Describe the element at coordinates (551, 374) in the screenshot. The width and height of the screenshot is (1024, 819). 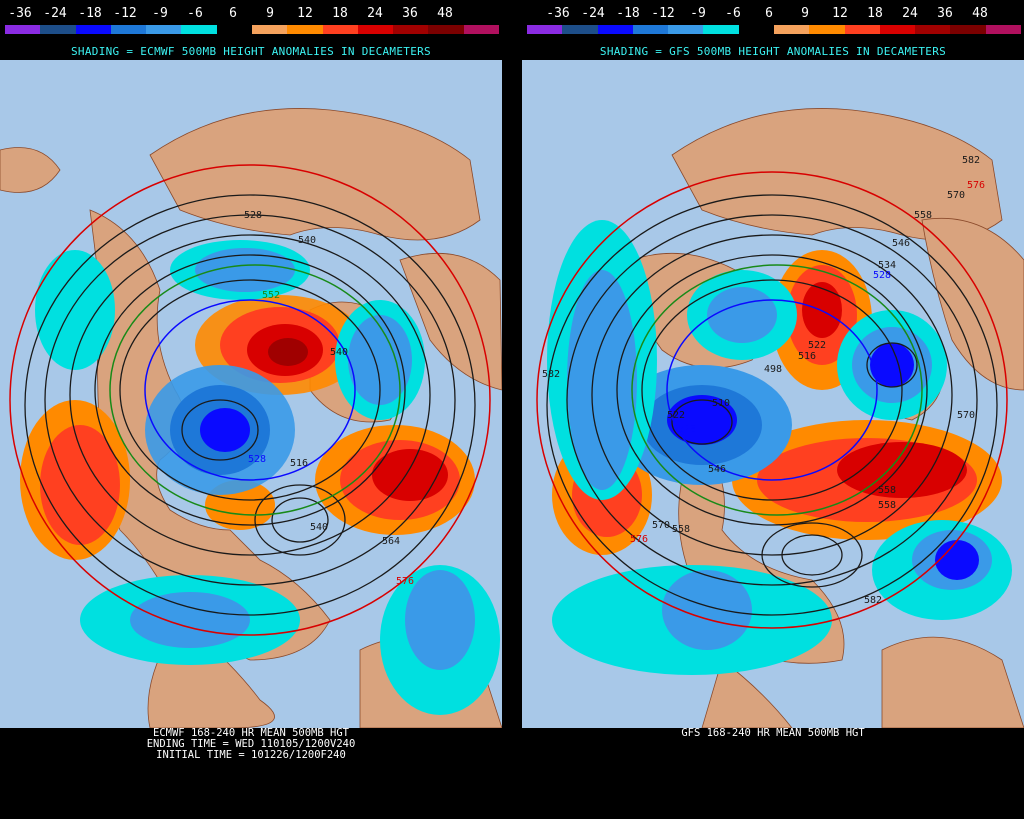
I see `contour-label: 582` at that location.